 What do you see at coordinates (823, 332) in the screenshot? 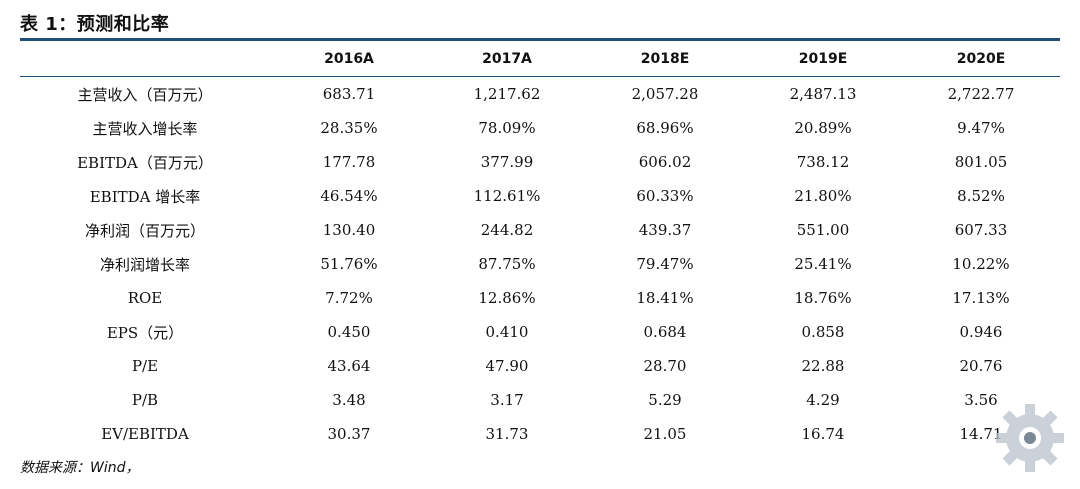
I see `table-cell: 0.858` at bounding box center [823, 332].